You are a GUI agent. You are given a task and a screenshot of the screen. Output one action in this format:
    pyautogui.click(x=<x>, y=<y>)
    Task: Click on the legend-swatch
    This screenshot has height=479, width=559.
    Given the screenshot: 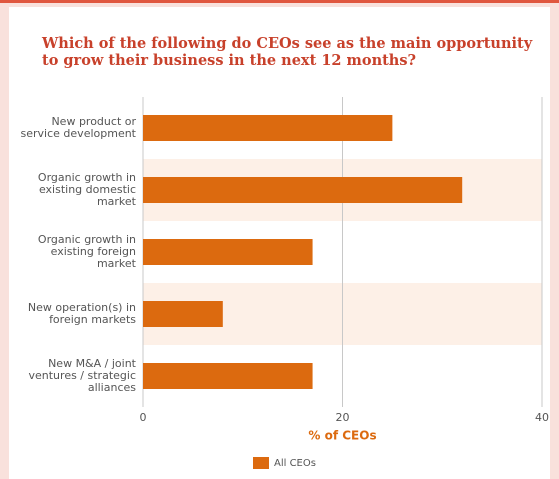 What is the action you would take?
    pyautogui.click(x=261, y=463)
    